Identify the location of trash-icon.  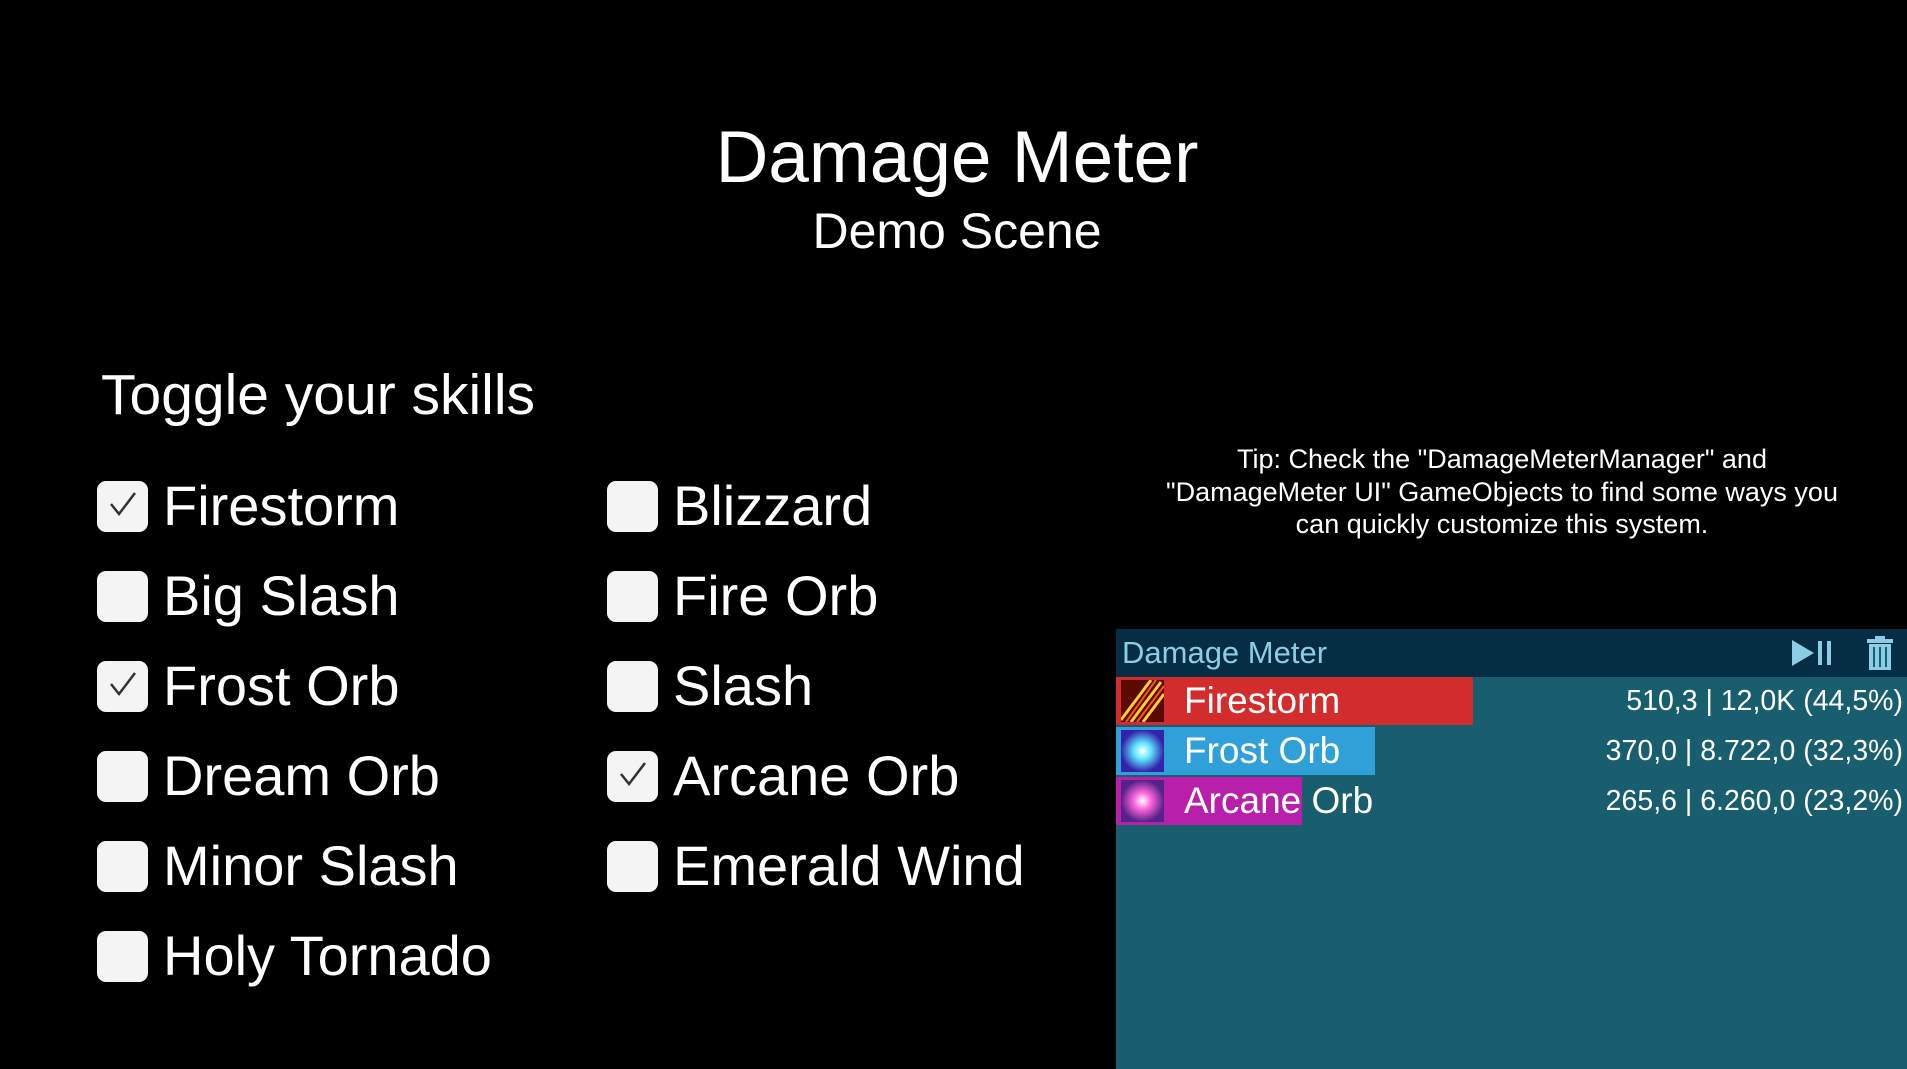
(1880, 653).